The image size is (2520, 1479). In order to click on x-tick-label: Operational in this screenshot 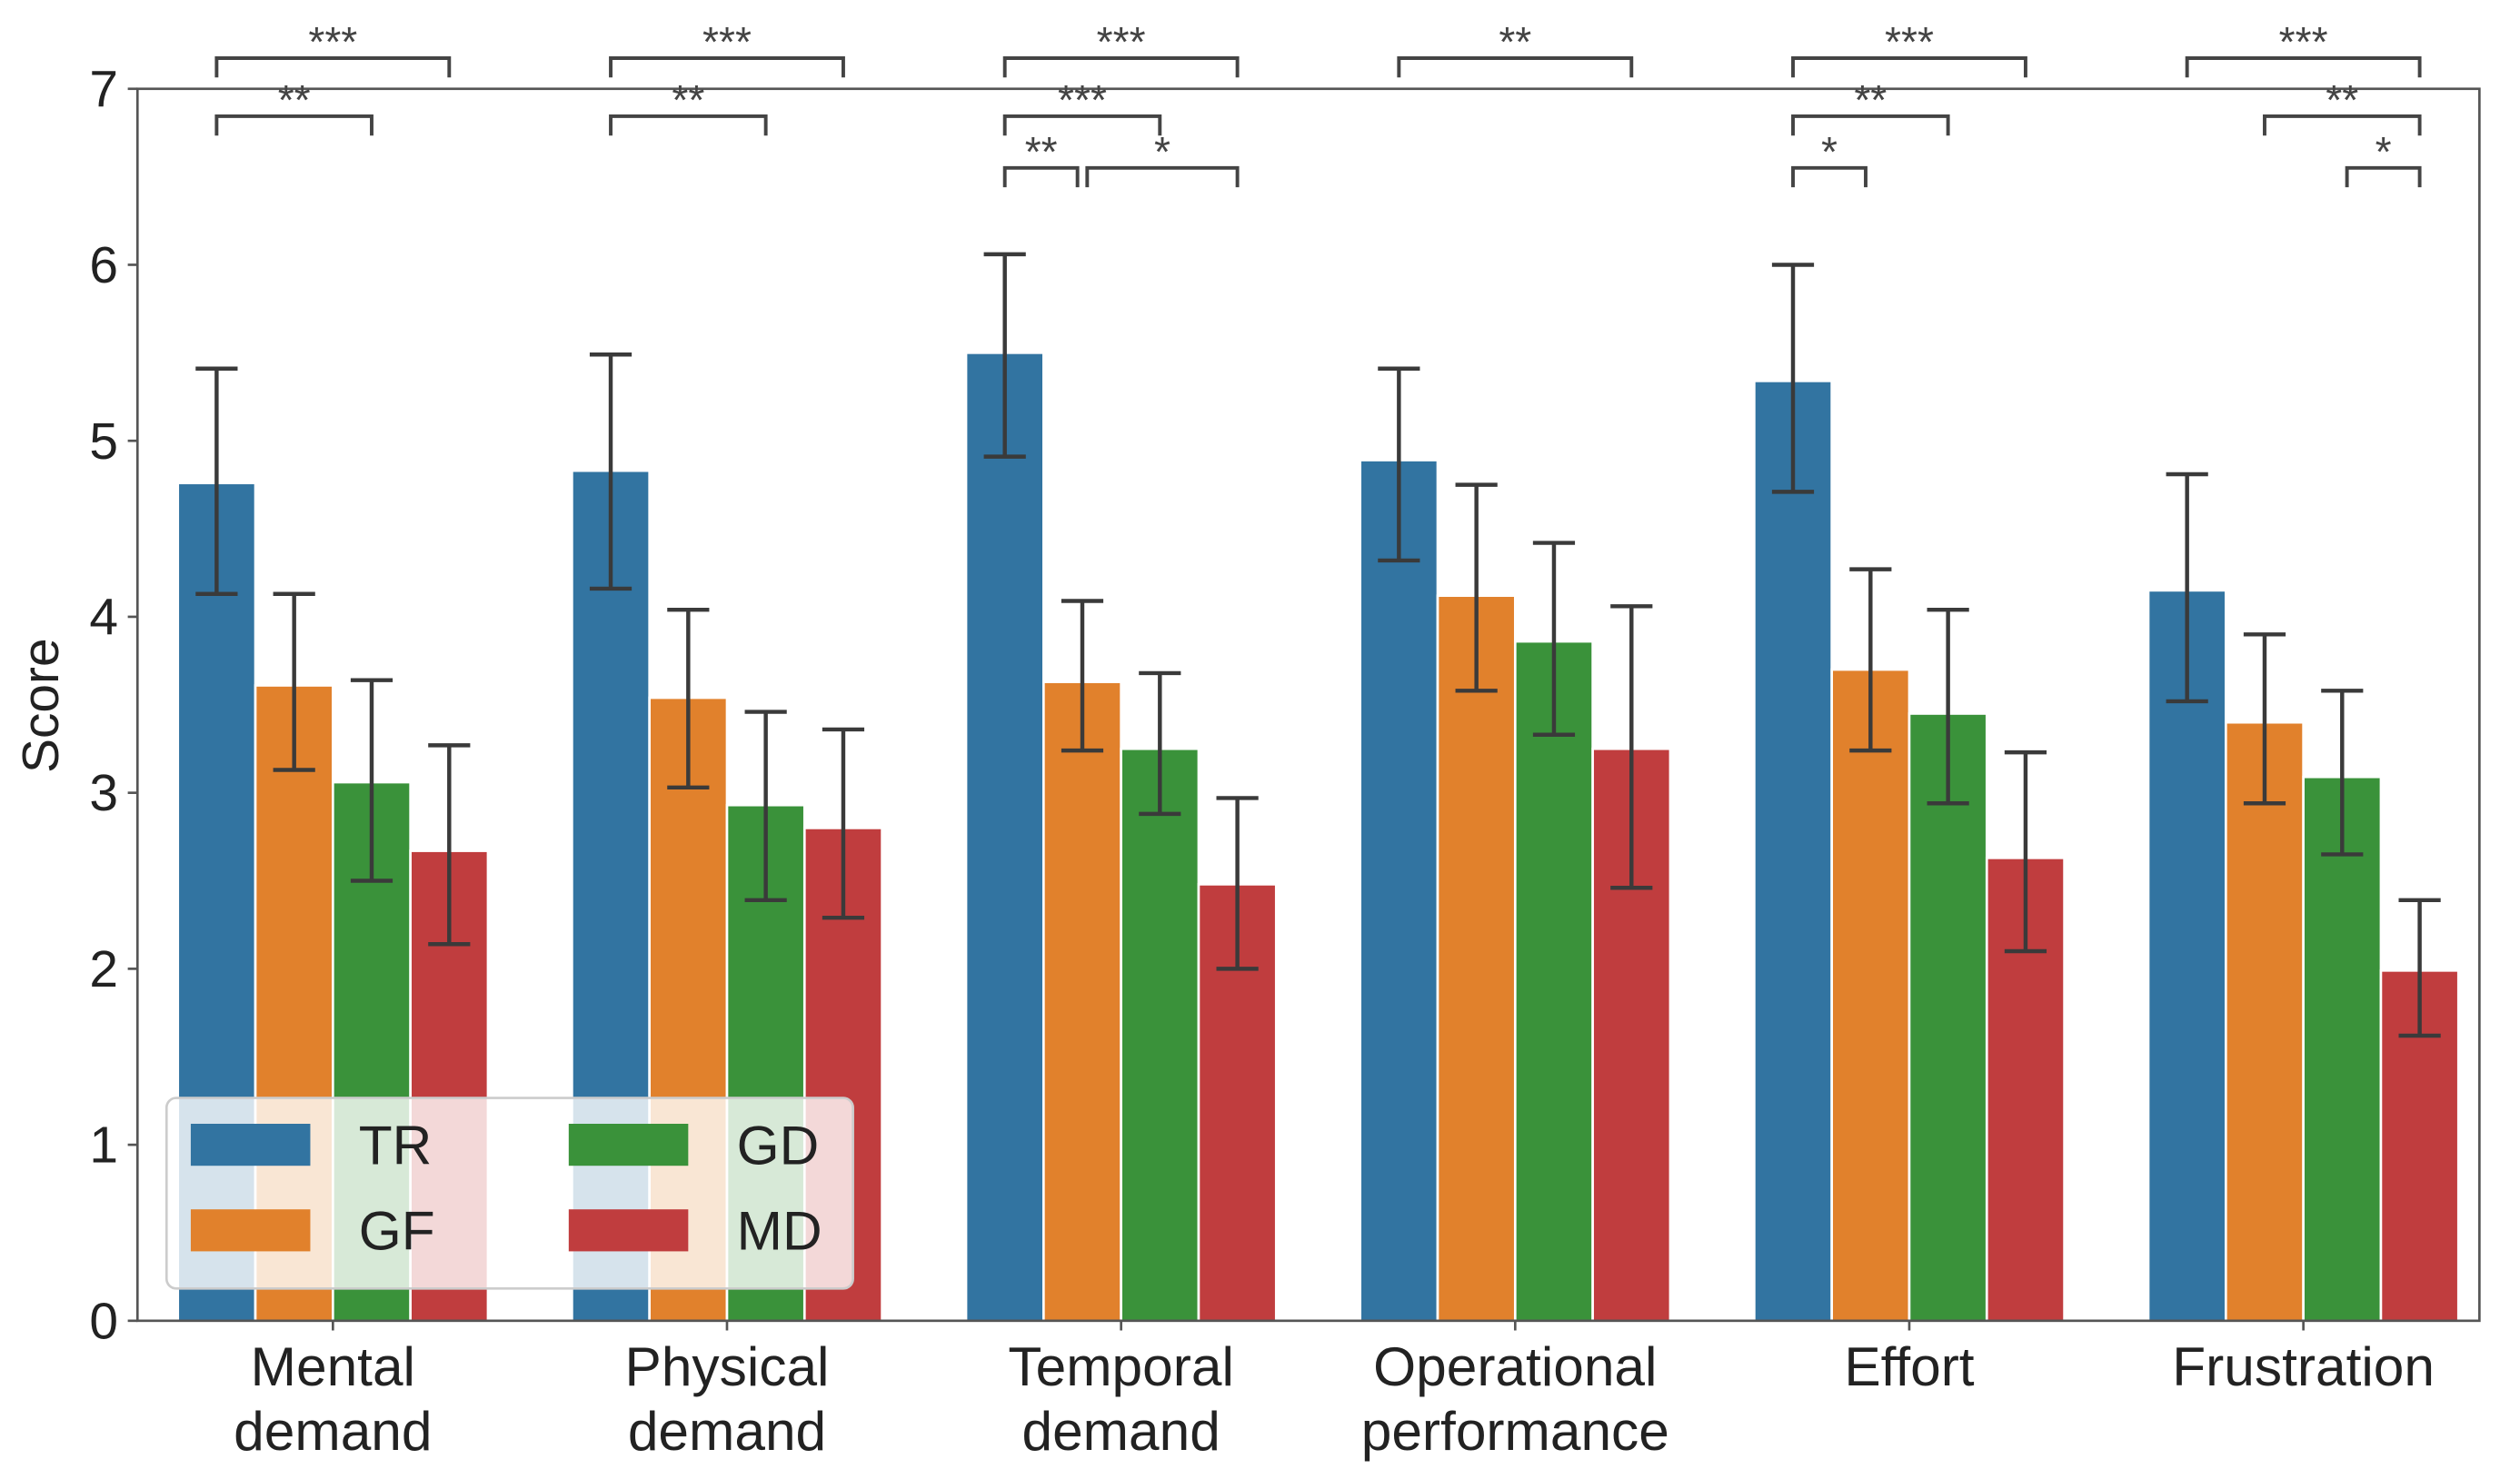, I will do `click(1515, 1366)`.